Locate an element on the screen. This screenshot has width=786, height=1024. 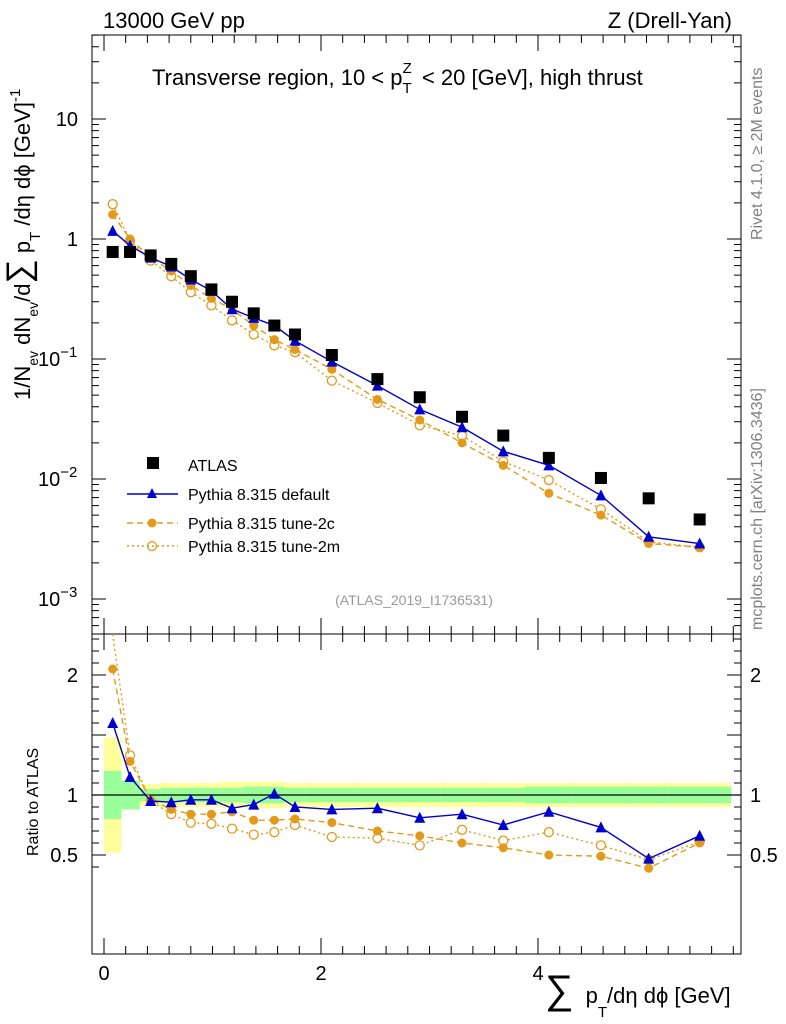
ratio-tick-label-left: 0.5 is located at coordinates (64, 856).